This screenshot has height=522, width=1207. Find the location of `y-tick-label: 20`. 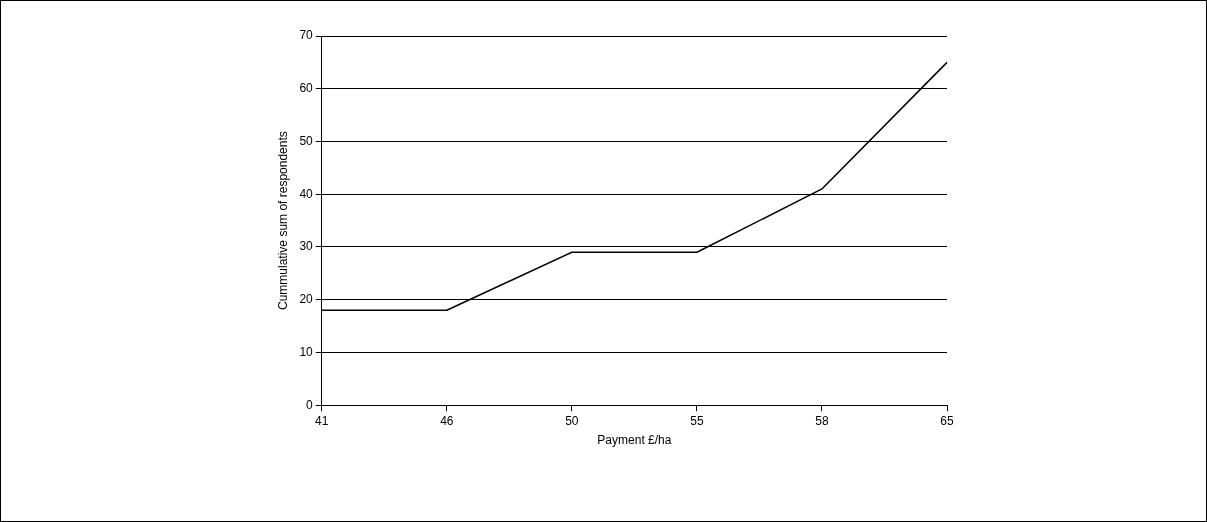

y-tick-label: 20 is located at coordinates (306, 299).